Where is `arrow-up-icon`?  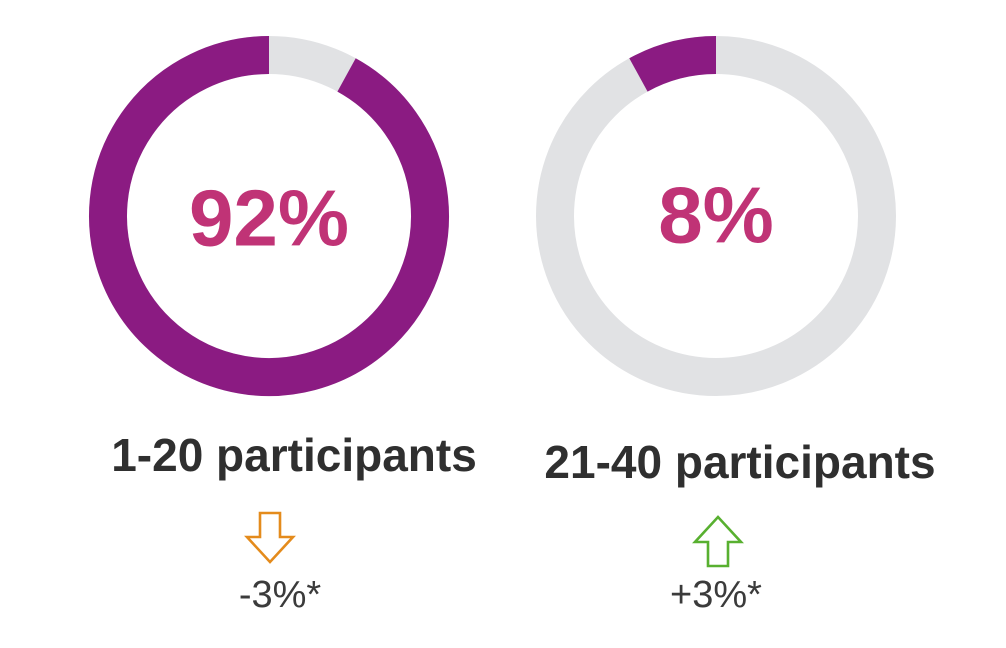 arrow-up-icon is located at coordinates (718, 541).